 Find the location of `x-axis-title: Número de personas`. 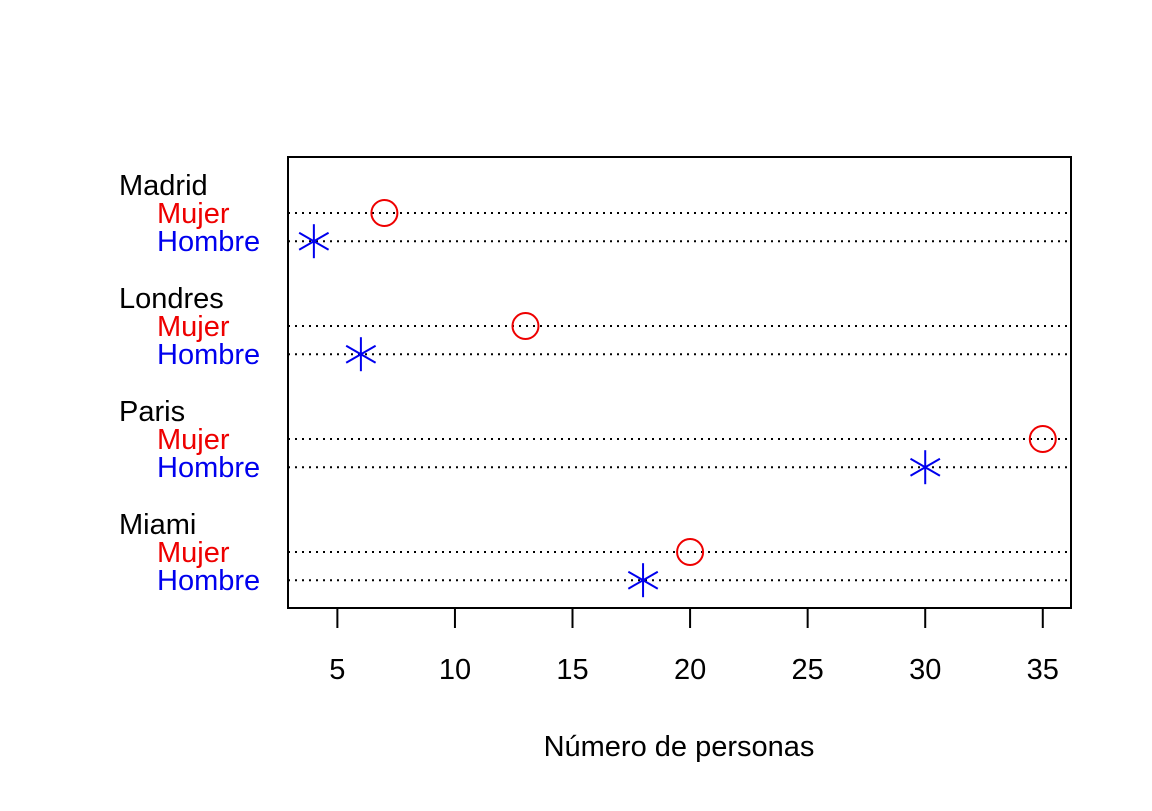

x-axis-title: Número de personas is located at coordinates (679, 747).